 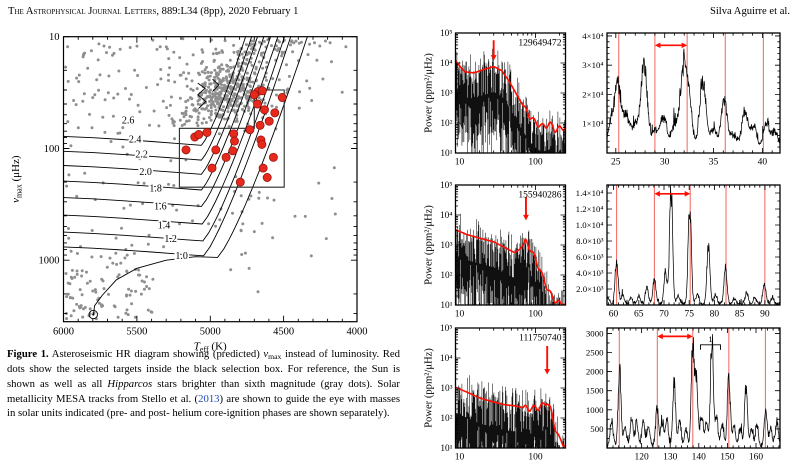 I want to click on star-id-label: 155940286, so click(x=539, y=195).